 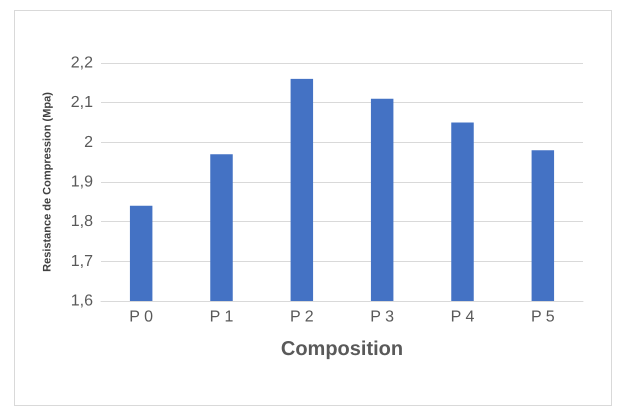 I want to click on y-tick-label: 2,2, so click(x=82, y=63).